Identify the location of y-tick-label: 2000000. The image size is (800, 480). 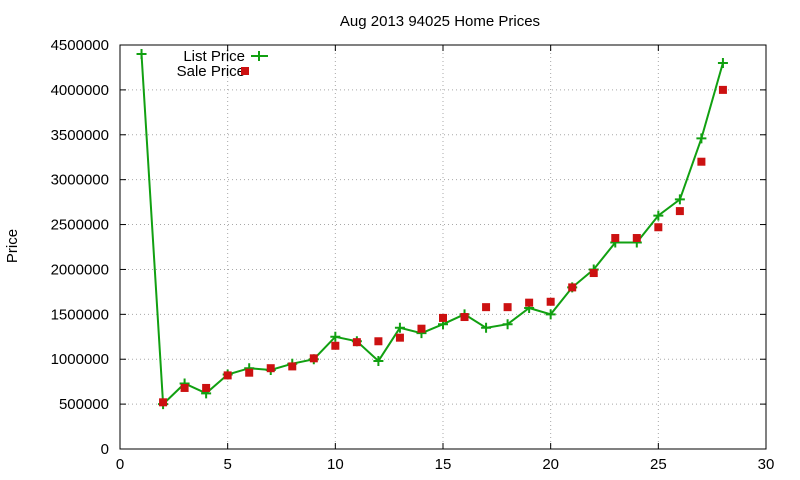
(80, 269).